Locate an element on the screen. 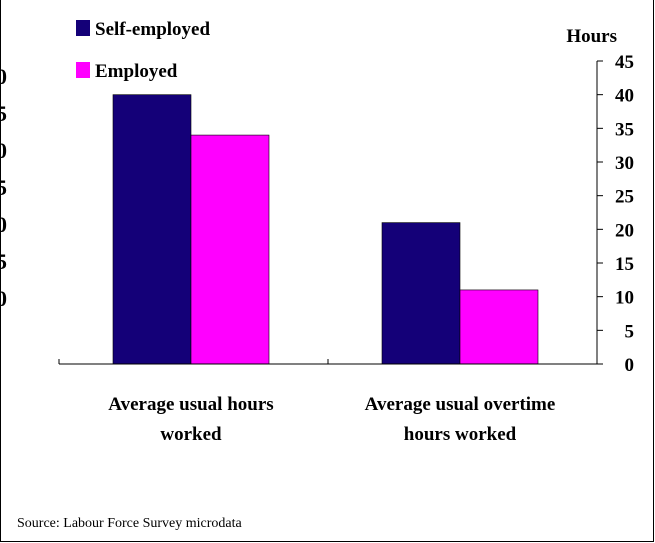  y-tick-label: 40 is located at coordinates (624, 96).